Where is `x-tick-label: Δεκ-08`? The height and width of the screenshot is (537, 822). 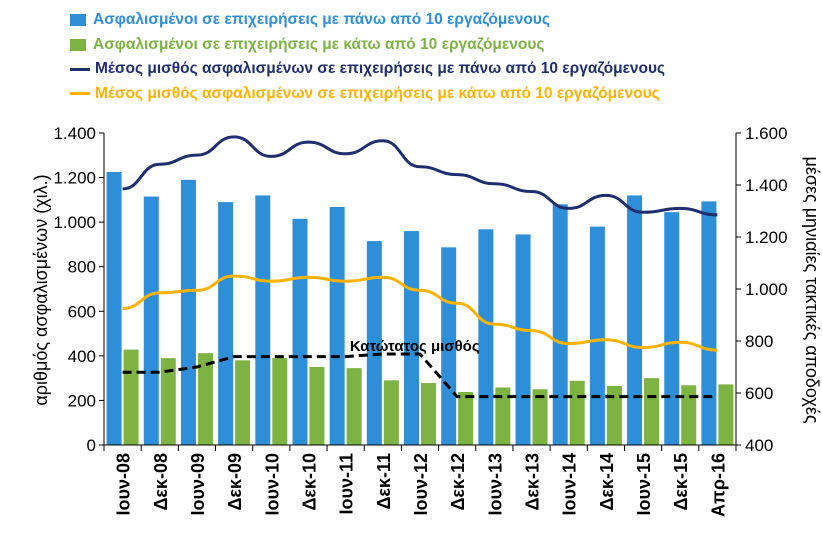
x-tick-label: Δεκ-08 is located at coordinates (161, 482).